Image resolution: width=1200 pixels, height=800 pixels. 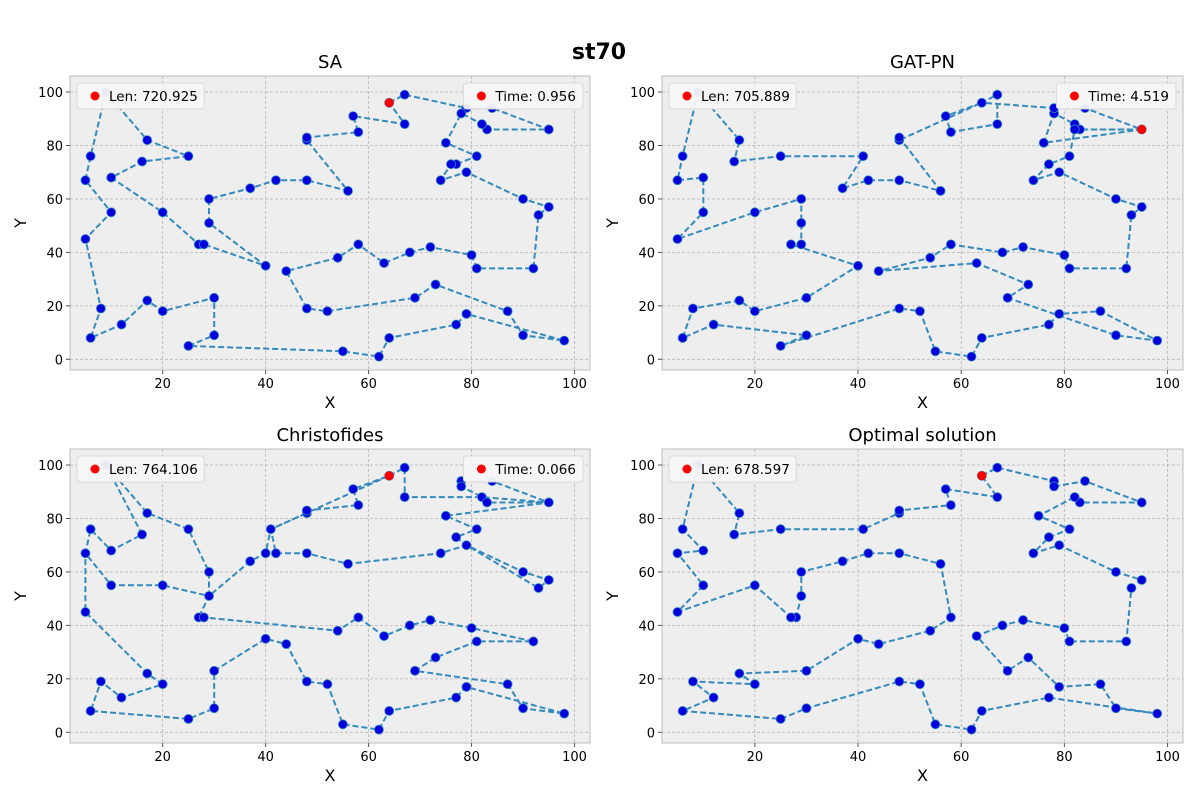 I want to click on legend-upper-left: Len: 705.889, so click(x=732, y=96).